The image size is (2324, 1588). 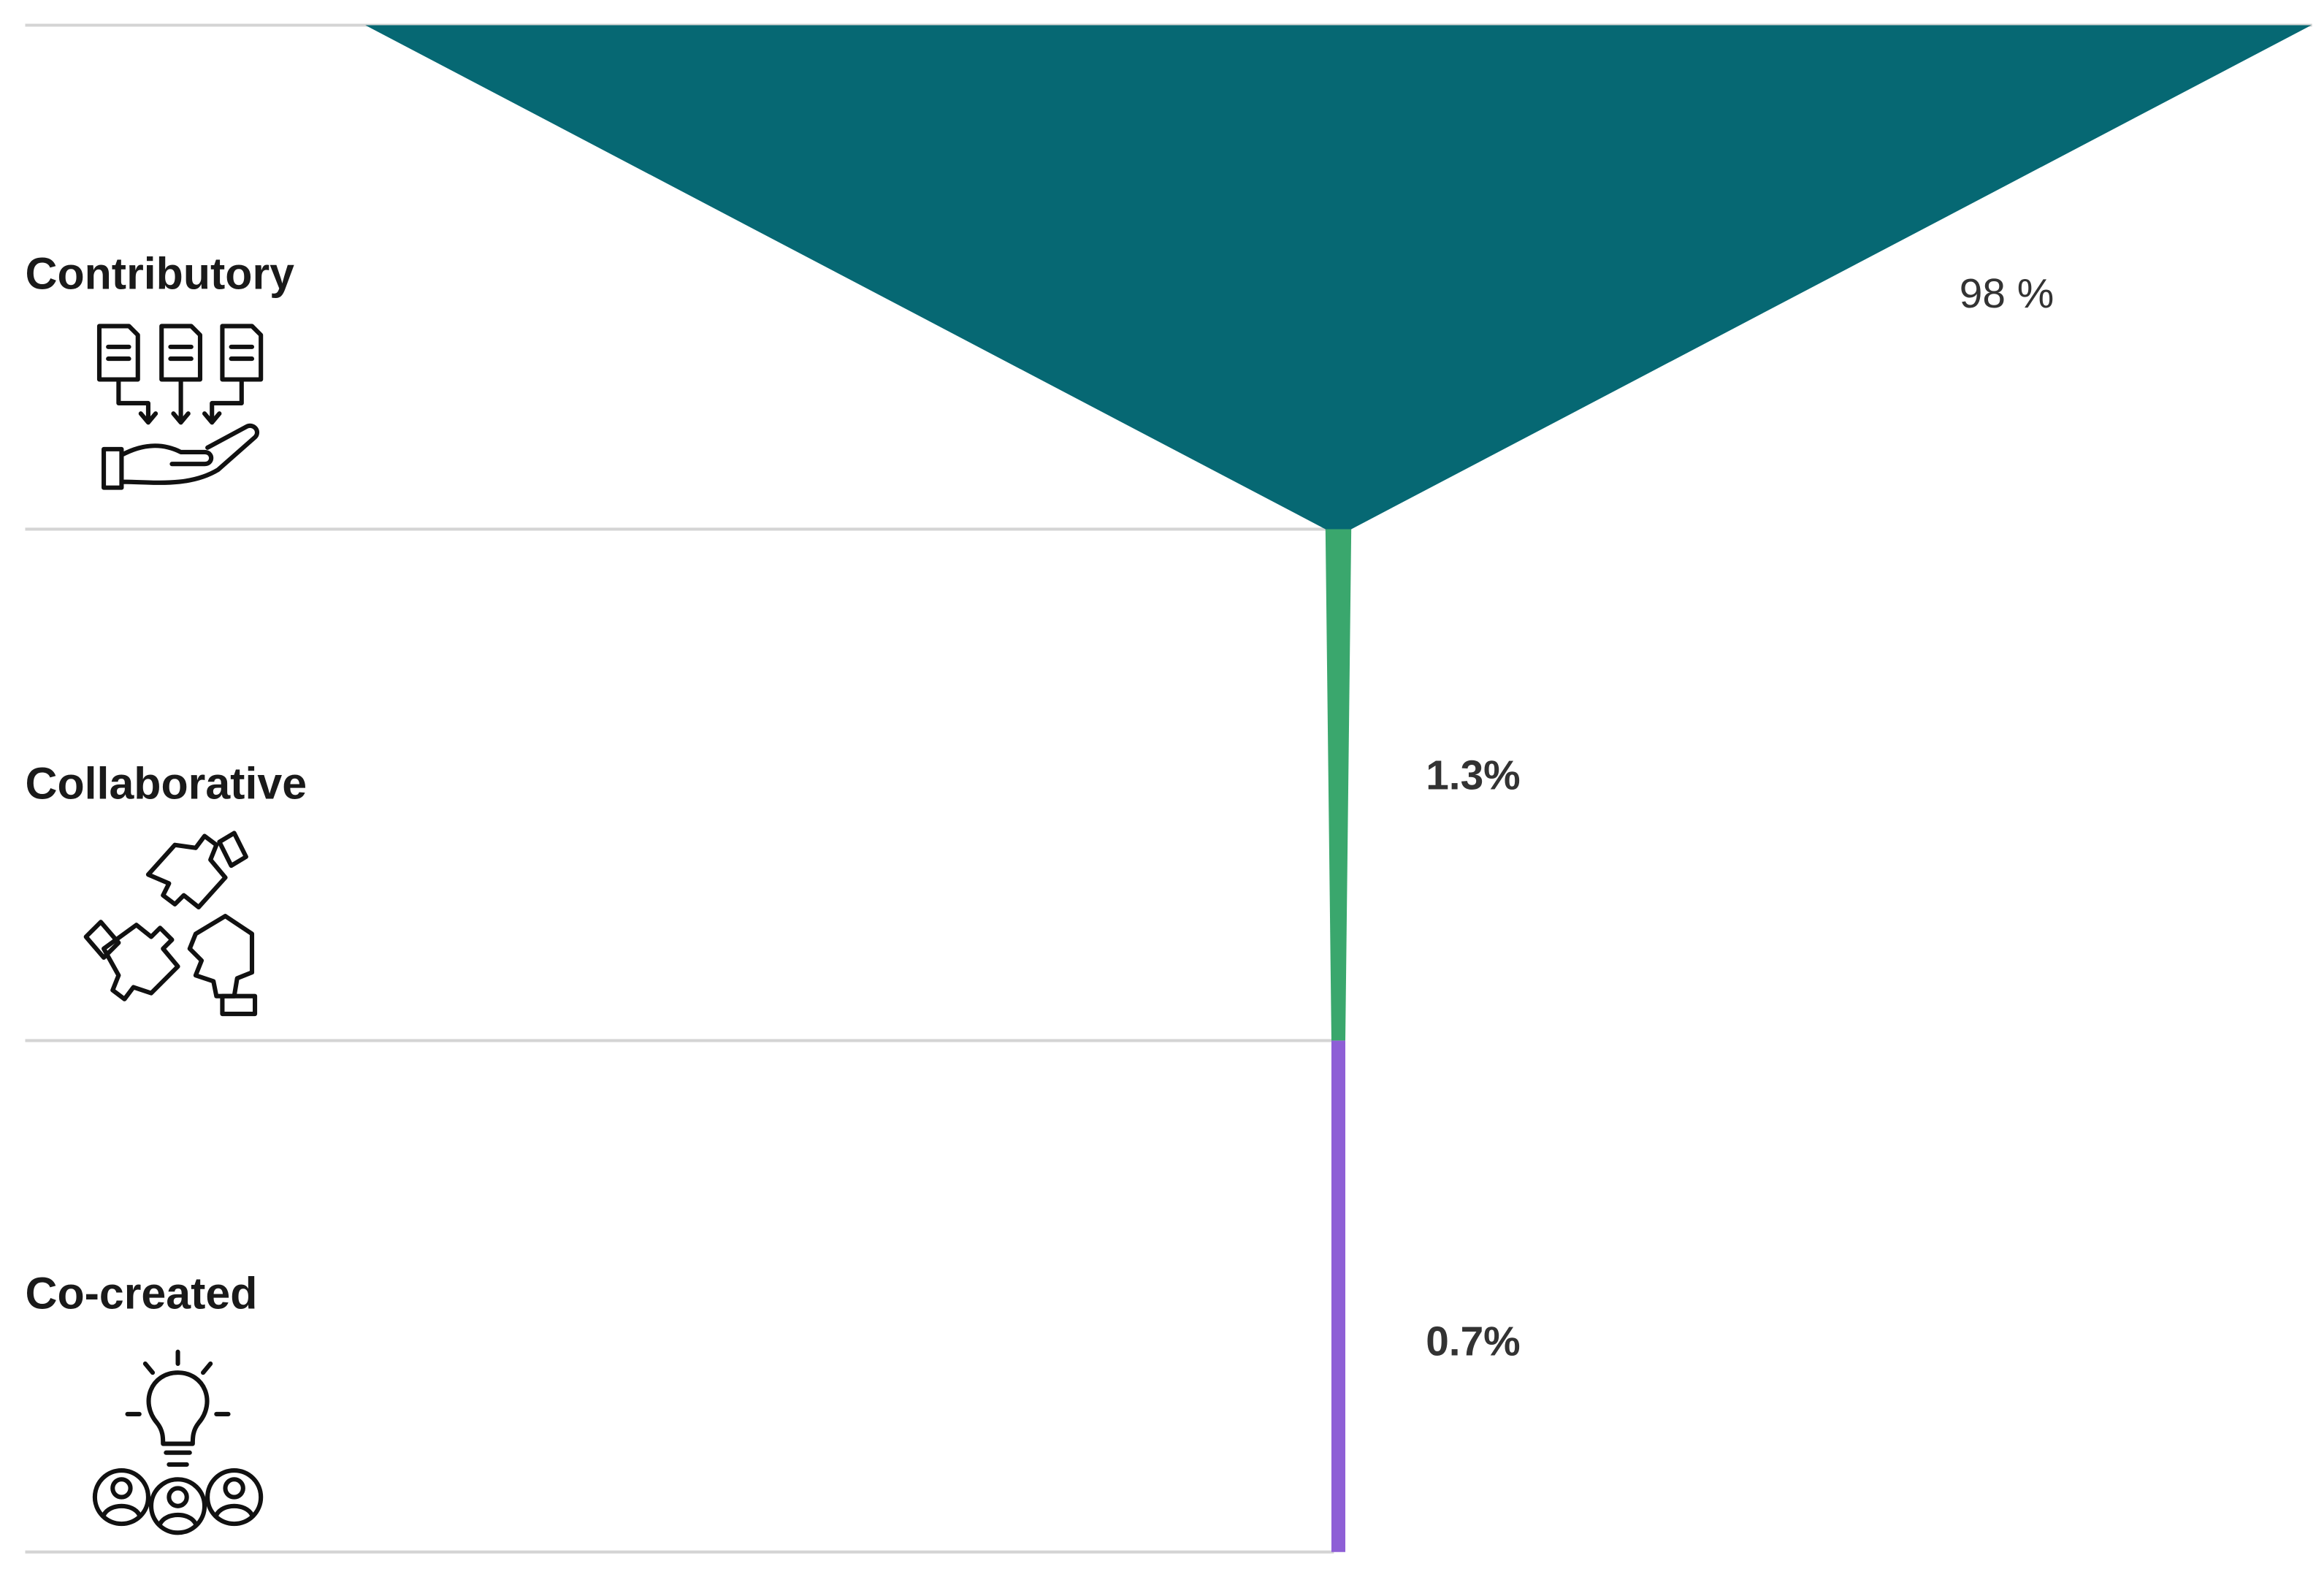 I want to click on category-label: Co-created, so click(x=142, y=1293).